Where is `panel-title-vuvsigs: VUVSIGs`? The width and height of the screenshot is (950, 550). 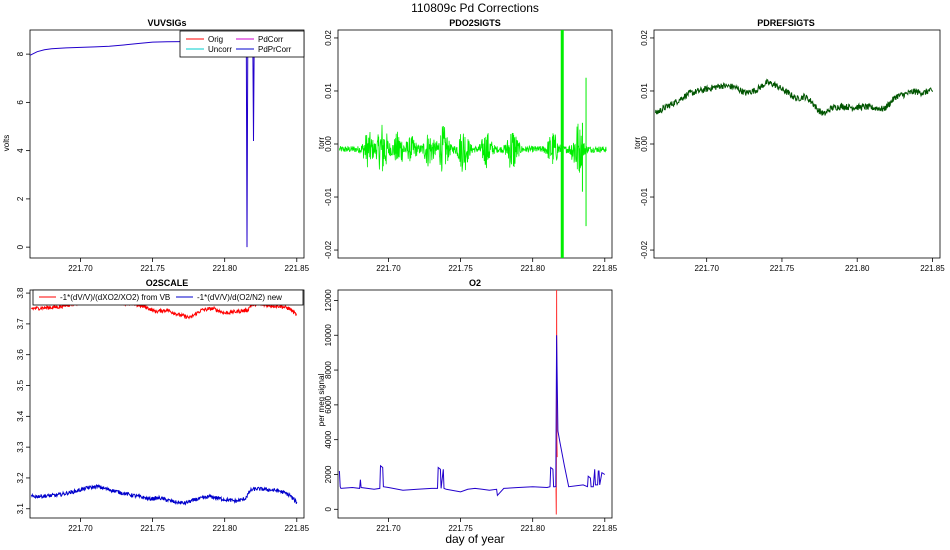
panel-title-vuvsigs: VUVSIGs is located at coordinates (166, 23).